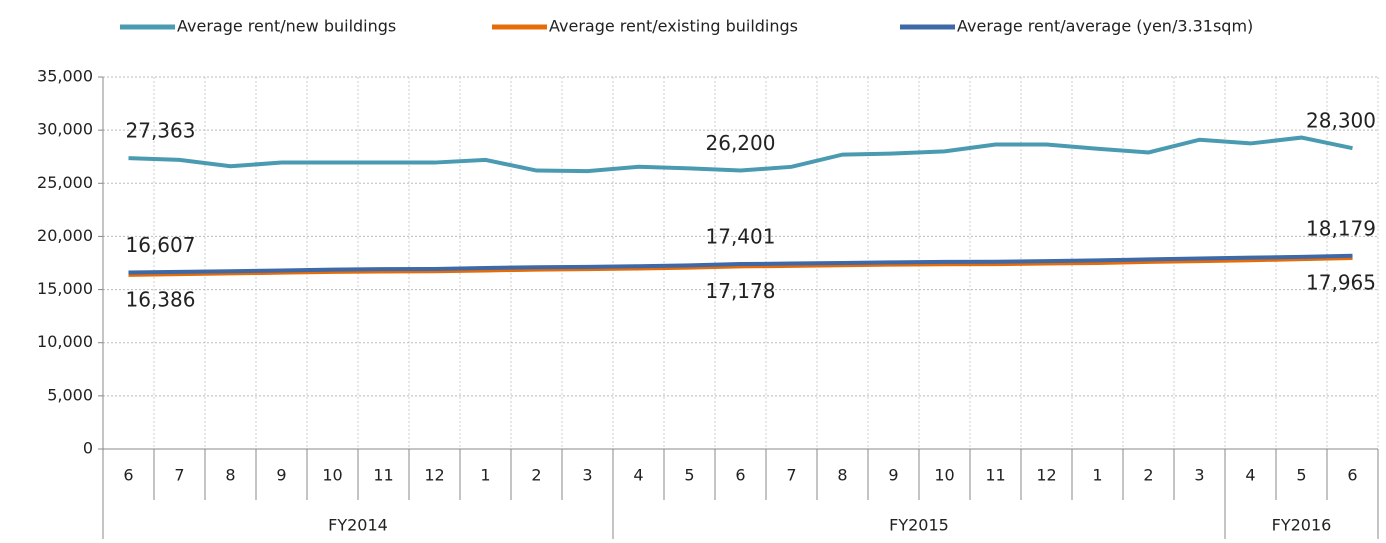  I want to click on y-tick-label: 25,000, so click(65, 182).